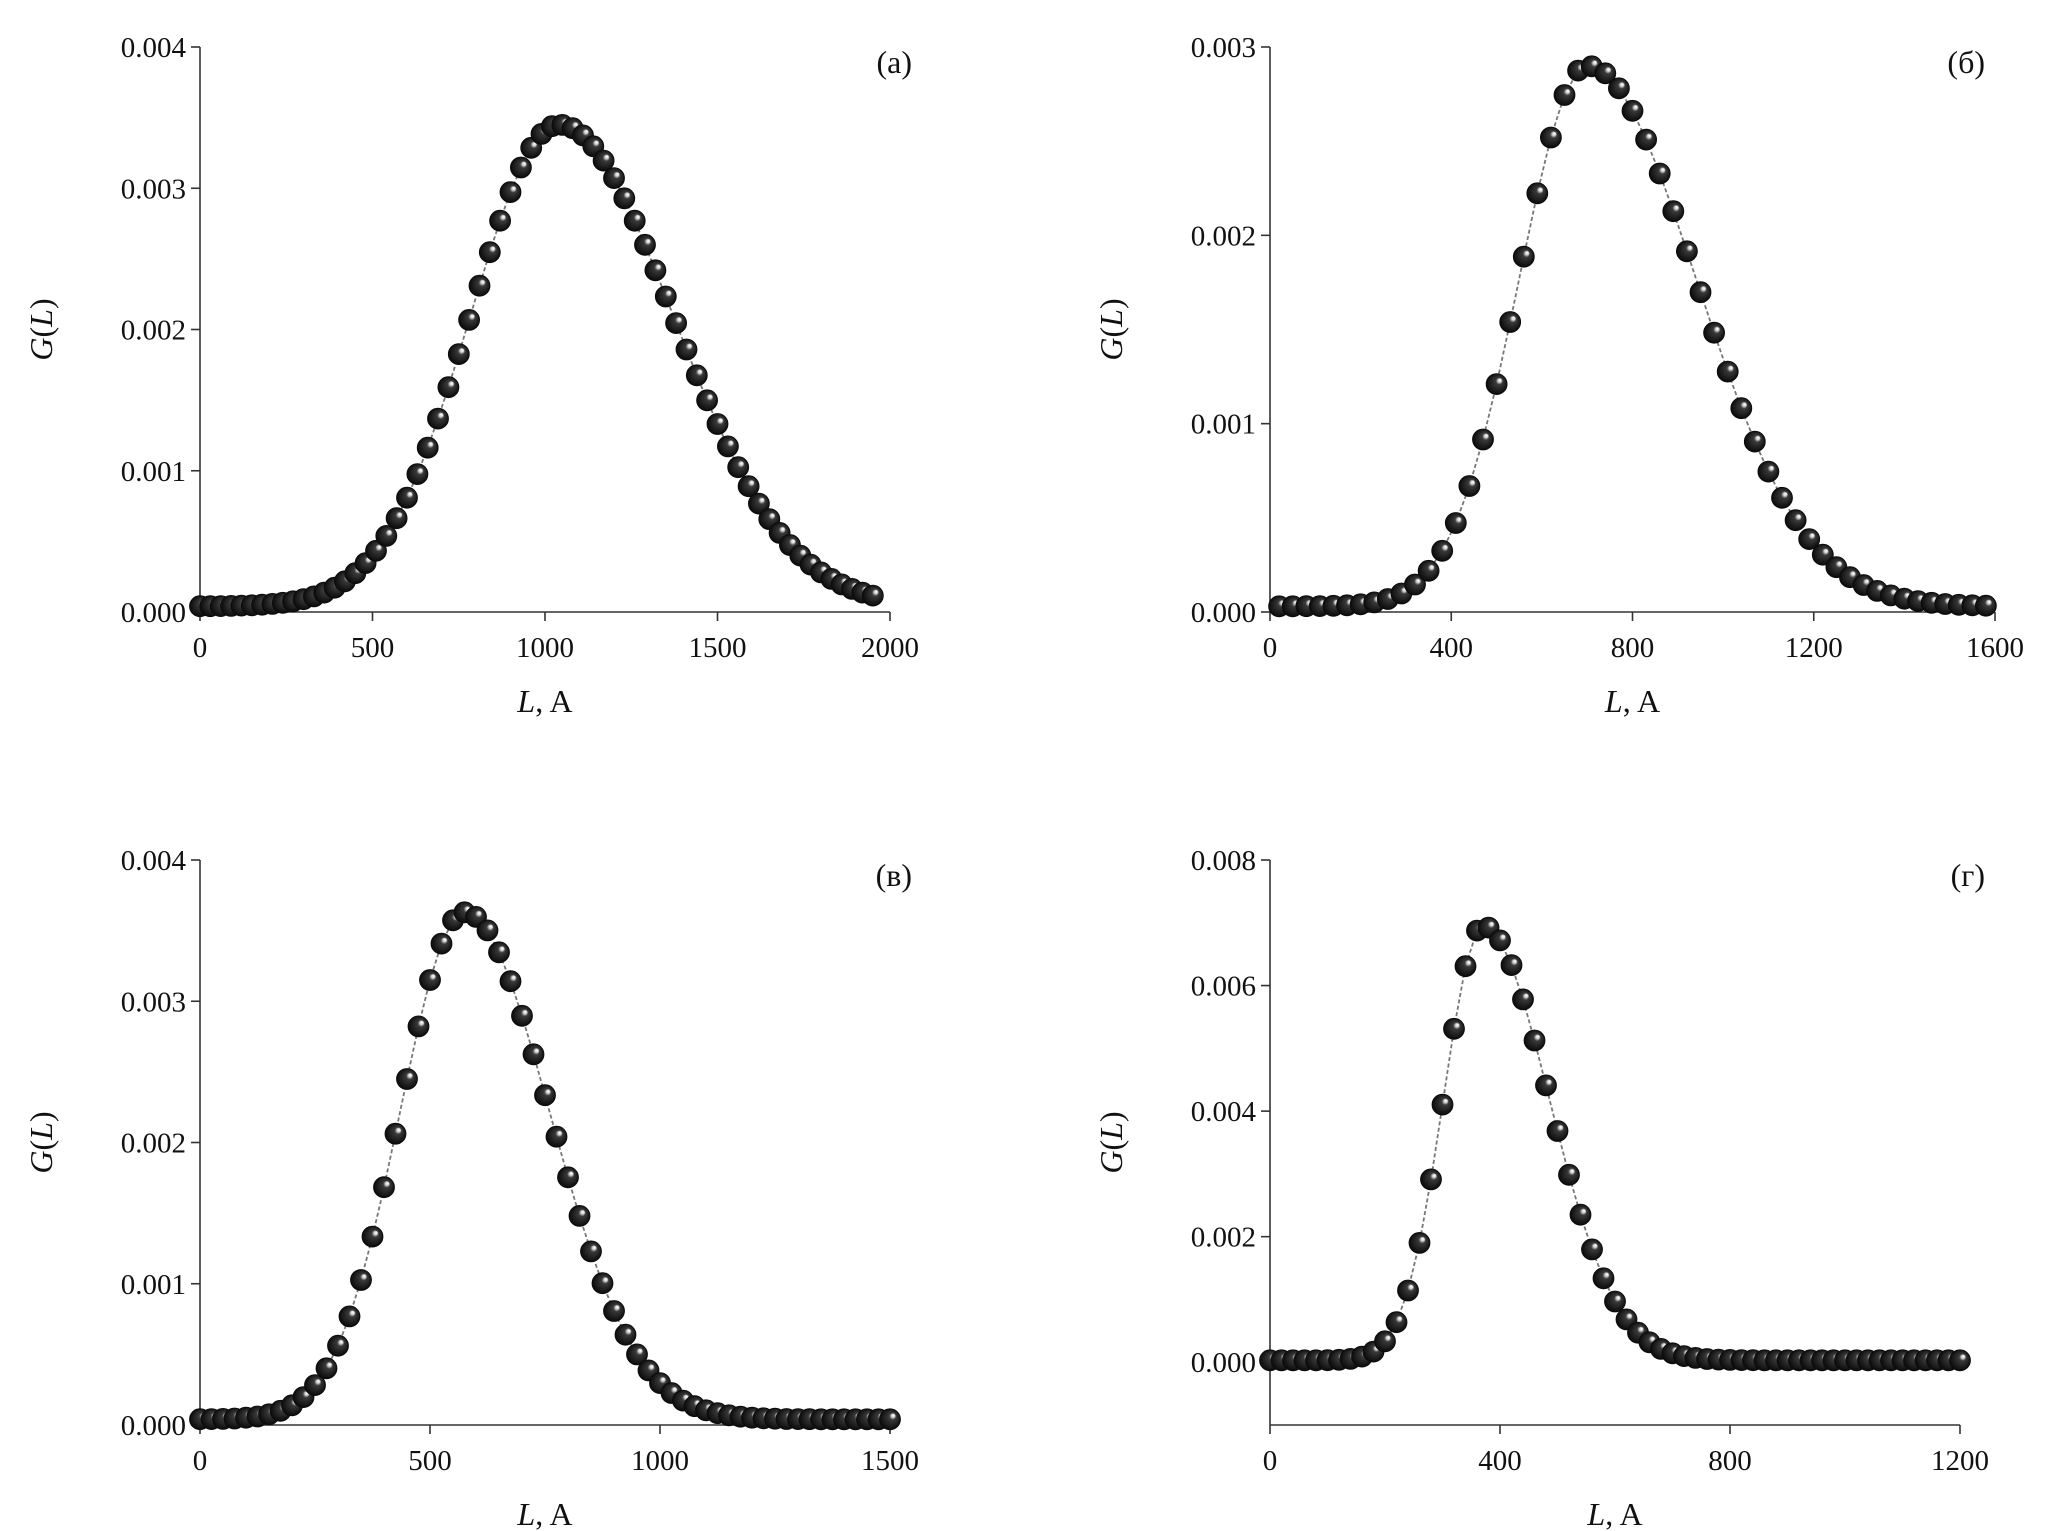 The width and height of the screenshot is (2067, 1531). Describe the element at coordinates (153, 331) in the screenshot. I see `y-tick-label: 0.002` at that location.